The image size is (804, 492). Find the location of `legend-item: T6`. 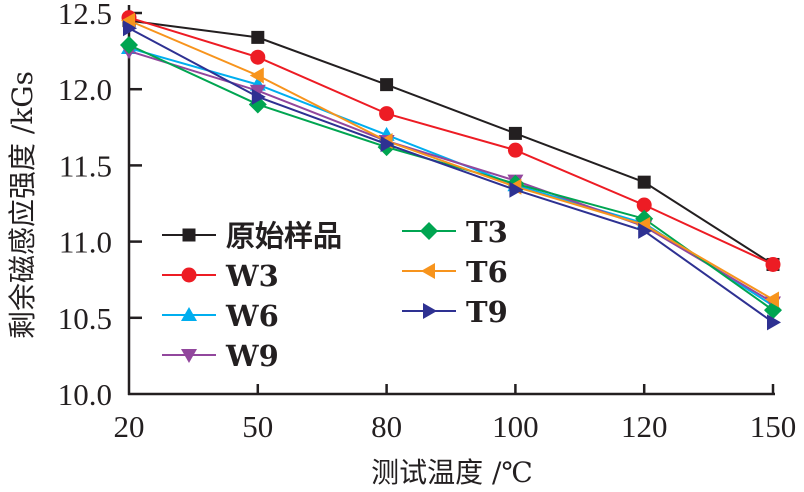

legend-item: T6 is located at coordinates (455, 272).